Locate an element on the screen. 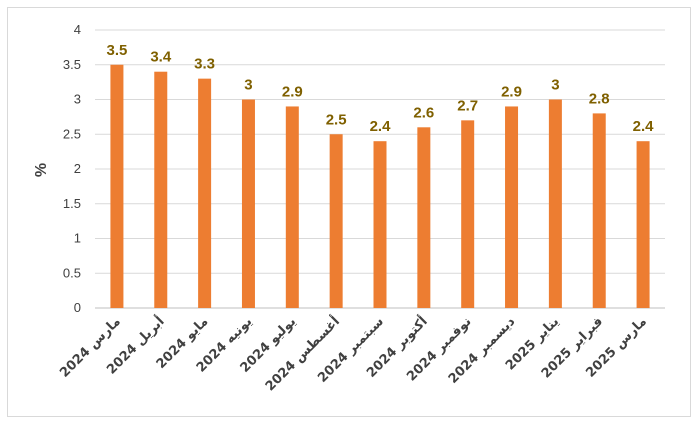 This screenshot has width=700, height=423. y-tick-label: 3 is located at coordinates (77, 99).